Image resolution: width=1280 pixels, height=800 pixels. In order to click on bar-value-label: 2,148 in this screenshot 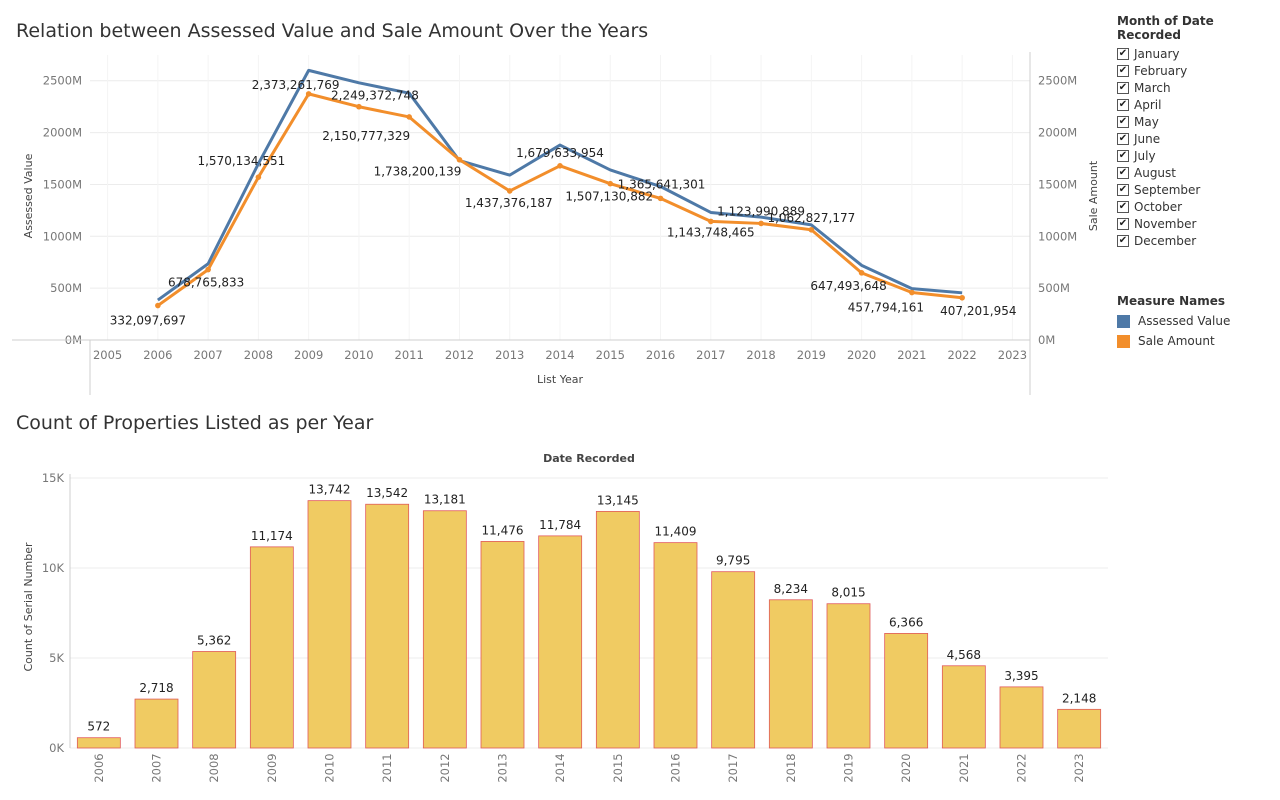, I will do `click(1079, 698)`.